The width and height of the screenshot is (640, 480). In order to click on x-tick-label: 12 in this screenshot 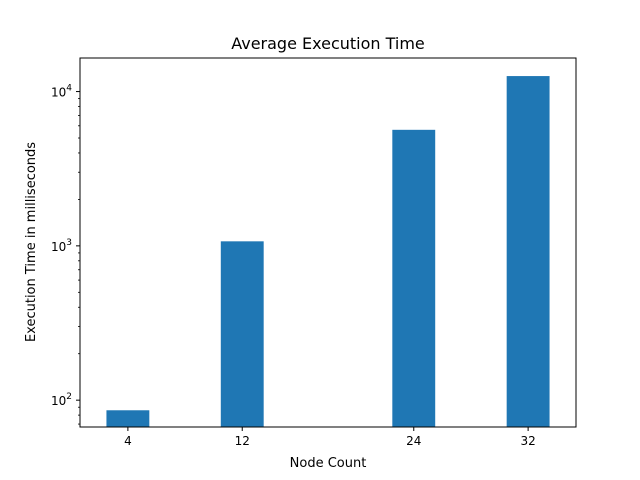, I will do `click(242, 441)`.